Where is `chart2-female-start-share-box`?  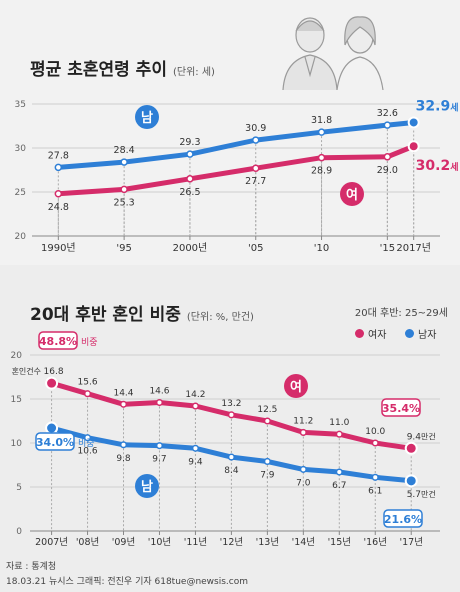 chart2-female-start-share-box is located at coordinates (58, 340).